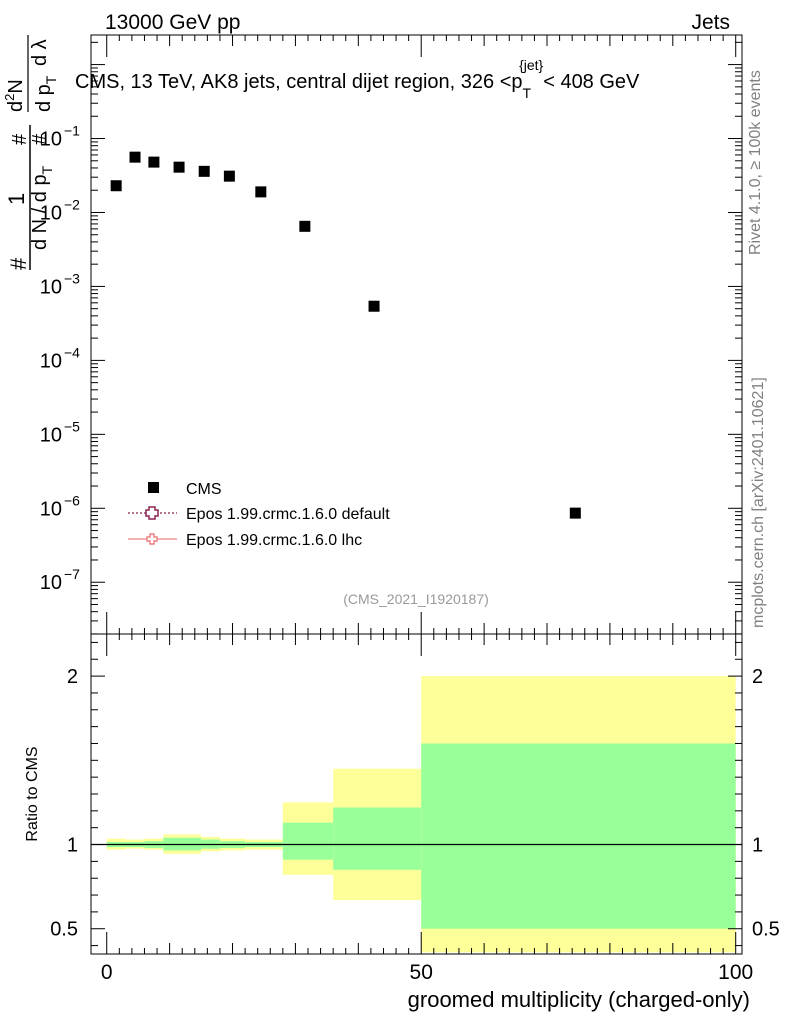 The height and width of the screenshot is (1024, 786). Describe the element at coordinates (274, 540) in the screenshot. I see `legend-epos-lhc-label: Epos 1.99.crmc.1.6.0 lhc` at that location.